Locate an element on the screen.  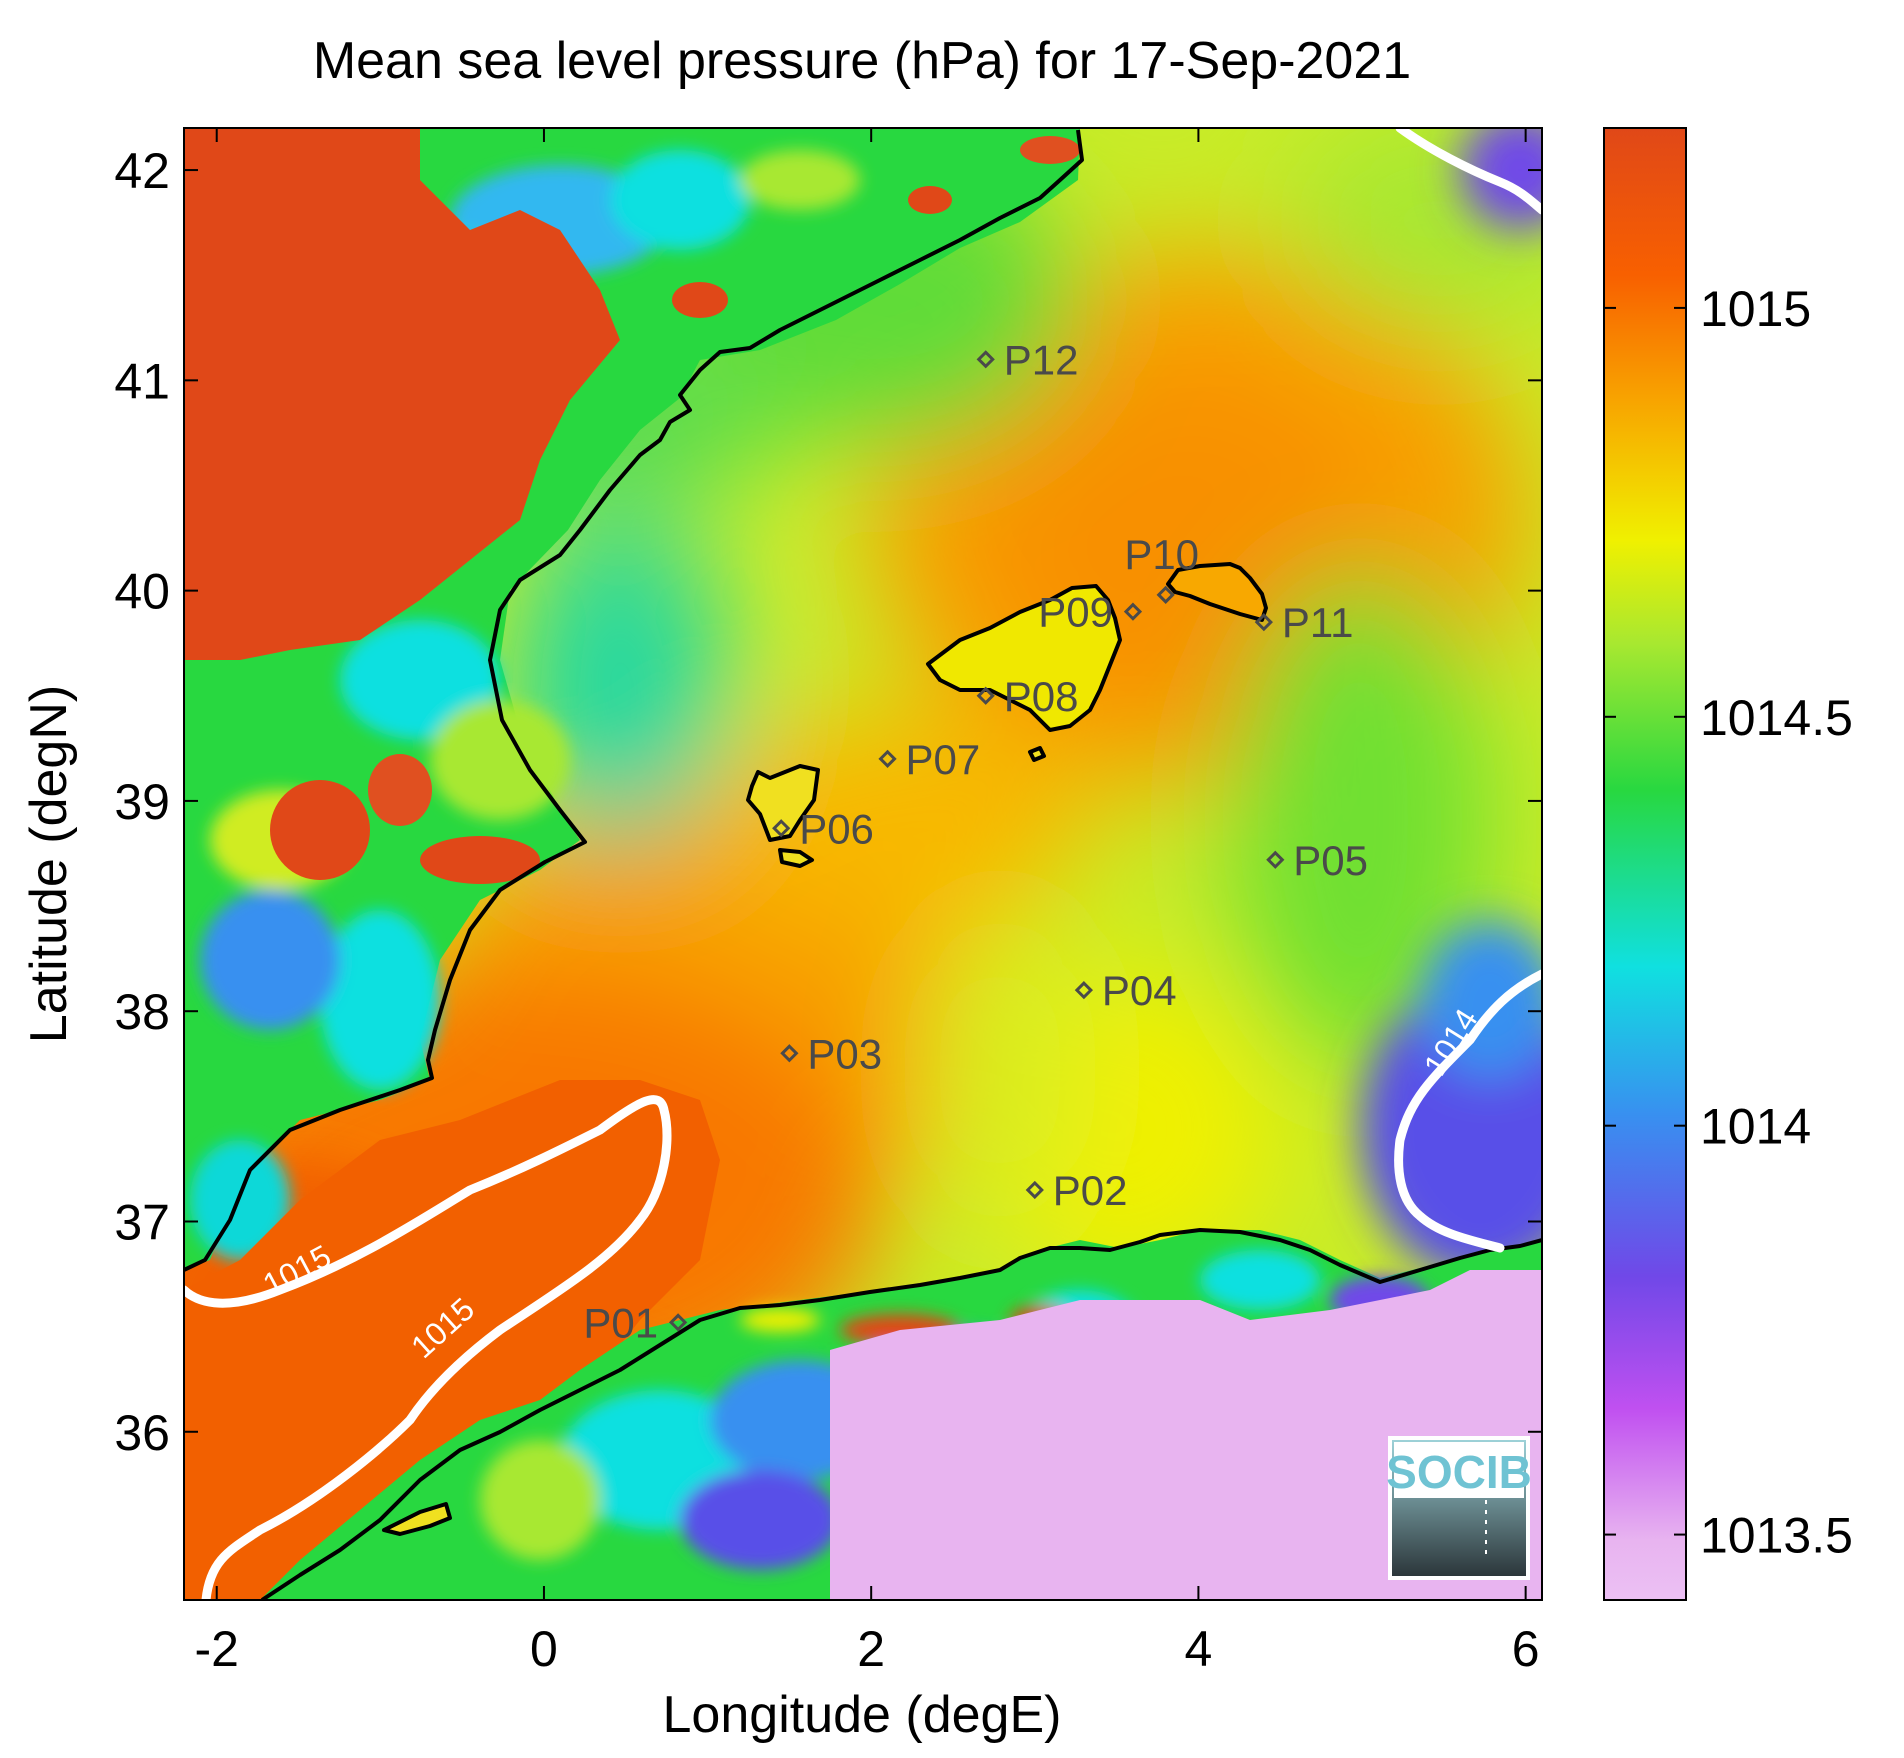
coast-mallorca is located at coordinates (1024, 658).